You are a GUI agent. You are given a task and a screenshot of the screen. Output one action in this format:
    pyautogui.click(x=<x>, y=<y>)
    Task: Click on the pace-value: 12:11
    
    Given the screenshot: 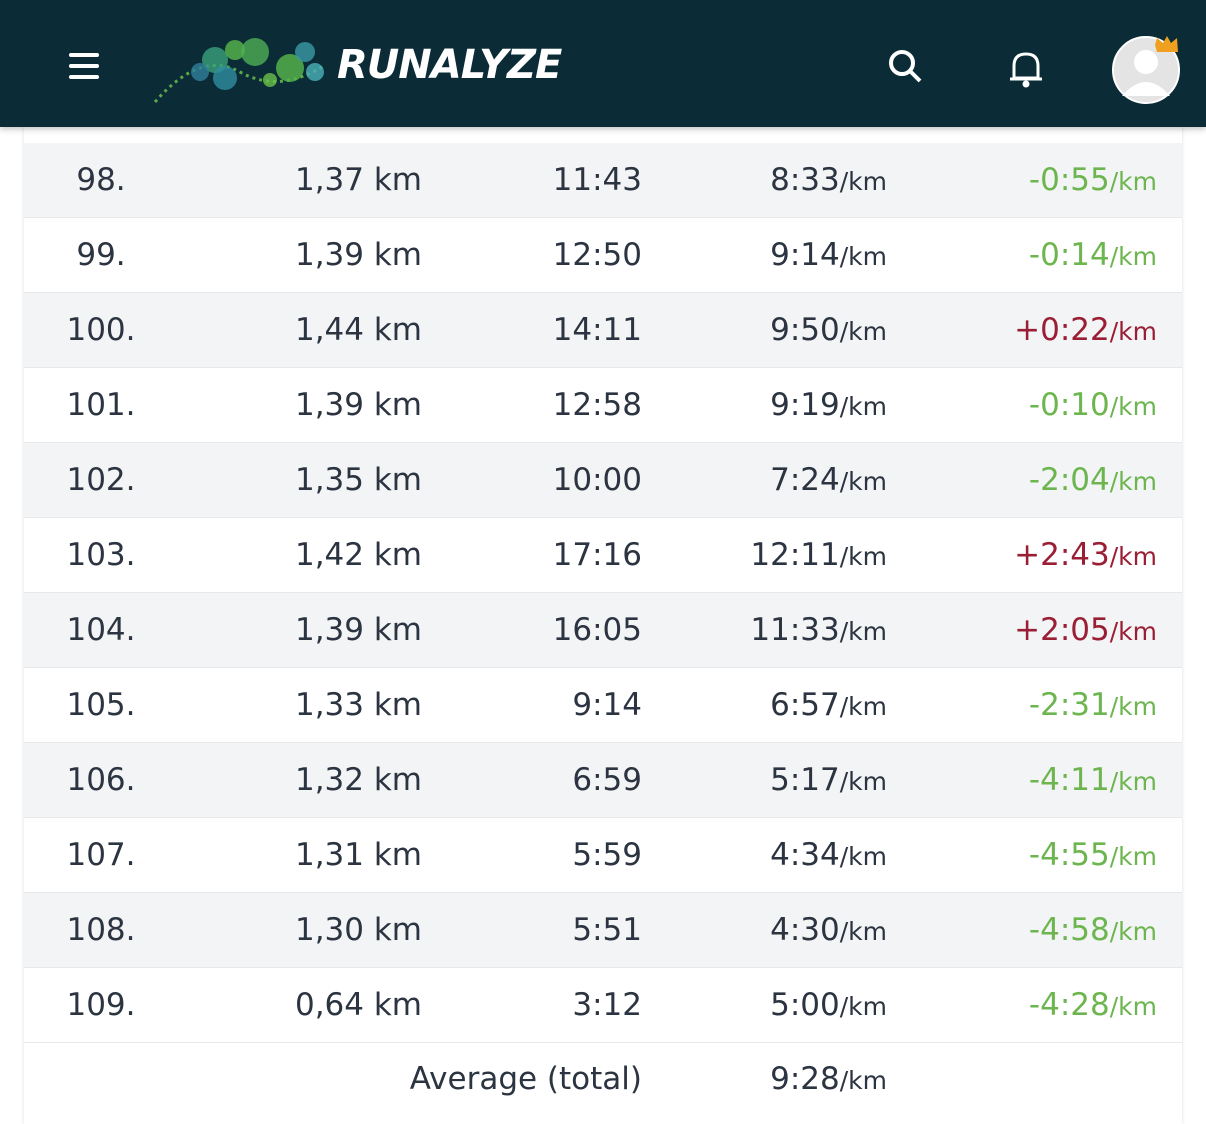 What is the action you would take?
    pyautogui.click(x=795, y=555)
    